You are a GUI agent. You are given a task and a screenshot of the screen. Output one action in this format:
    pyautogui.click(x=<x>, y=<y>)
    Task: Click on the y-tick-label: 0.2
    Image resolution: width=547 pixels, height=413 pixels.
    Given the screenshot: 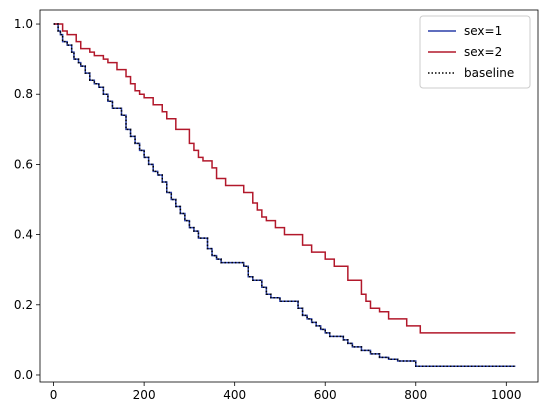 What is the action you would take?
    pyautogui.click(x=23, y=305)
    